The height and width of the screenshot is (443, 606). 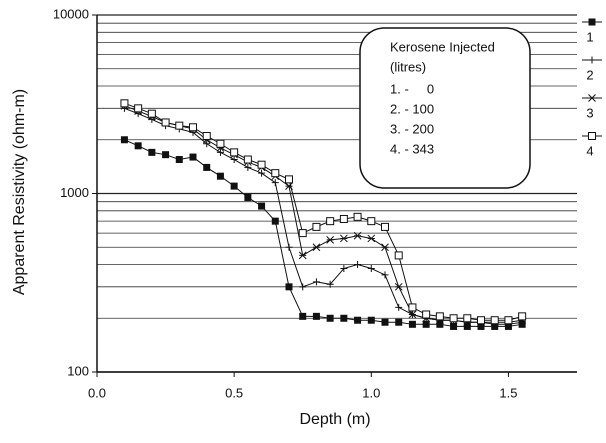 What do you see at coordinates (74, 192) in the screenshot?
I see `y-tick-label: 1000` at bounding box center [74, 192].